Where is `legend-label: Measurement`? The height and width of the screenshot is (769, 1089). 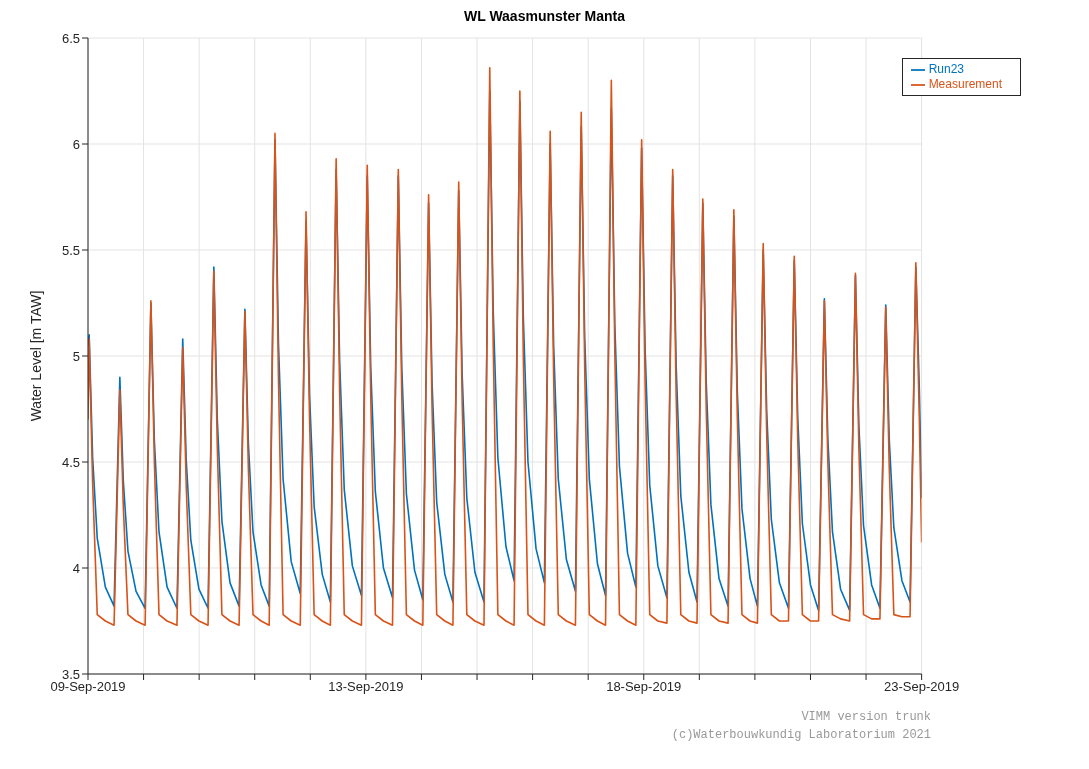
legend-label: Measurement is located at coordinates (965, 83).